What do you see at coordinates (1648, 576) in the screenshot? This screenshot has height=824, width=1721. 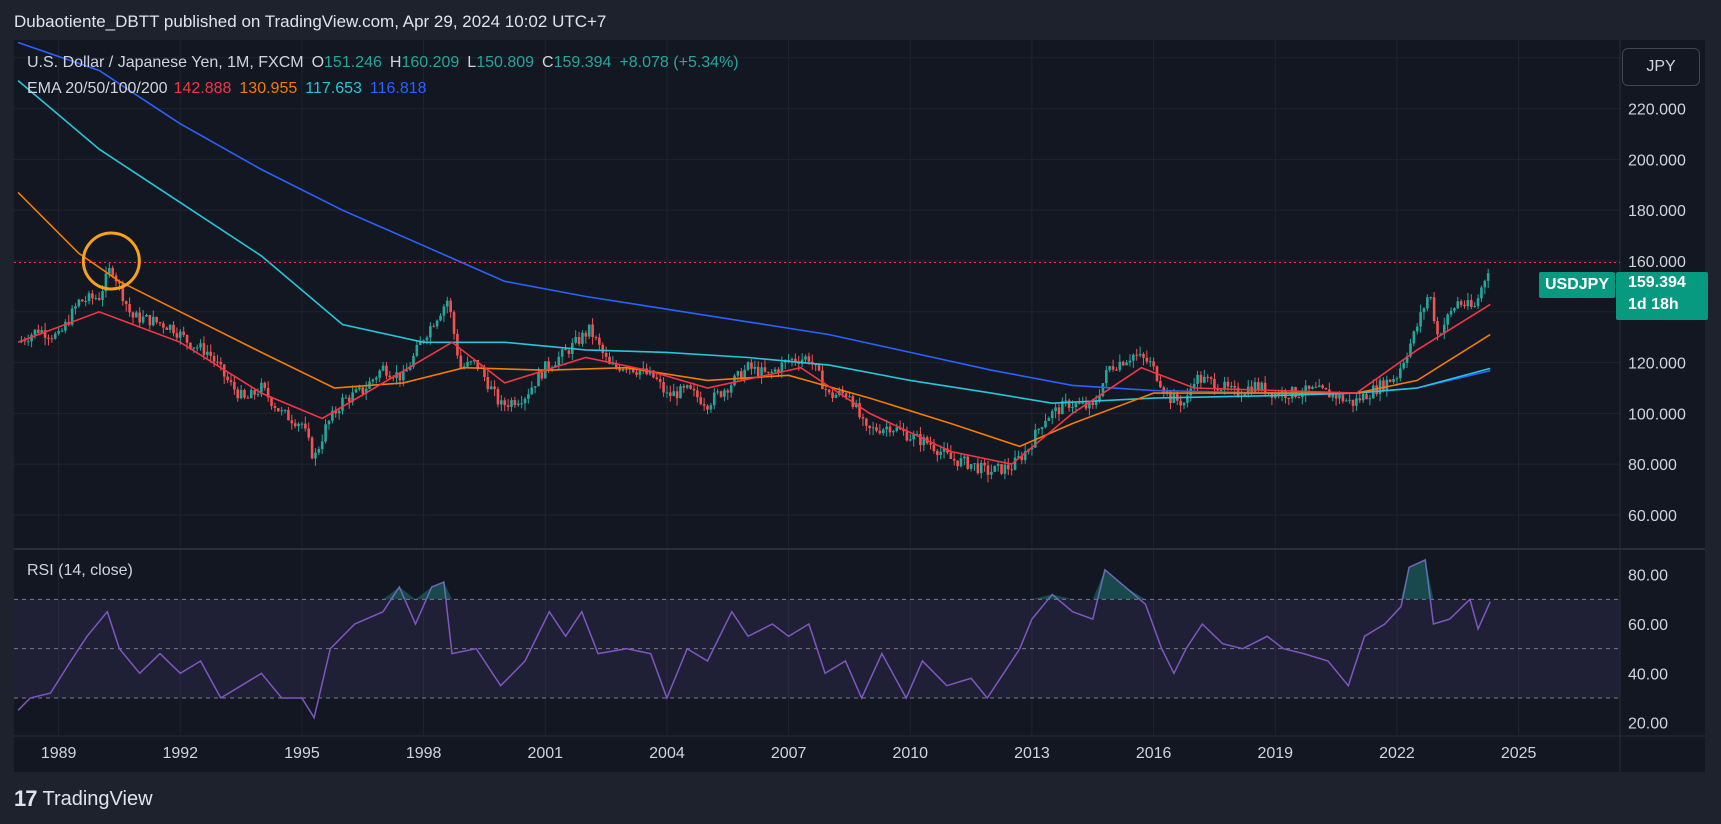 I see `rsi-tick-label: 80.00` at bounding box center [1648, 576].